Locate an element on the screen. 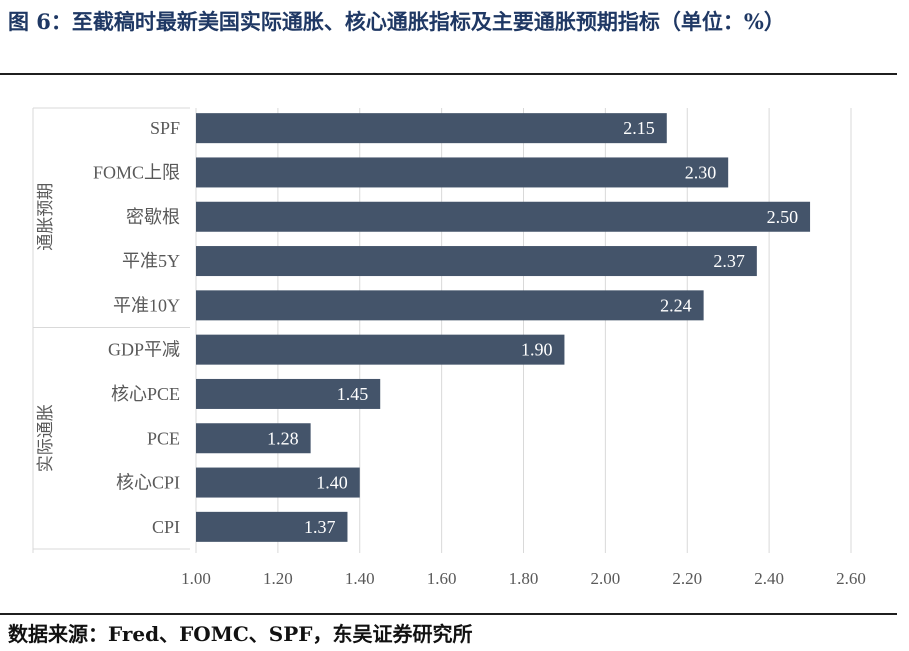 The image size is (909, 651). category-label: SPF is located at coordinates (165, 128).